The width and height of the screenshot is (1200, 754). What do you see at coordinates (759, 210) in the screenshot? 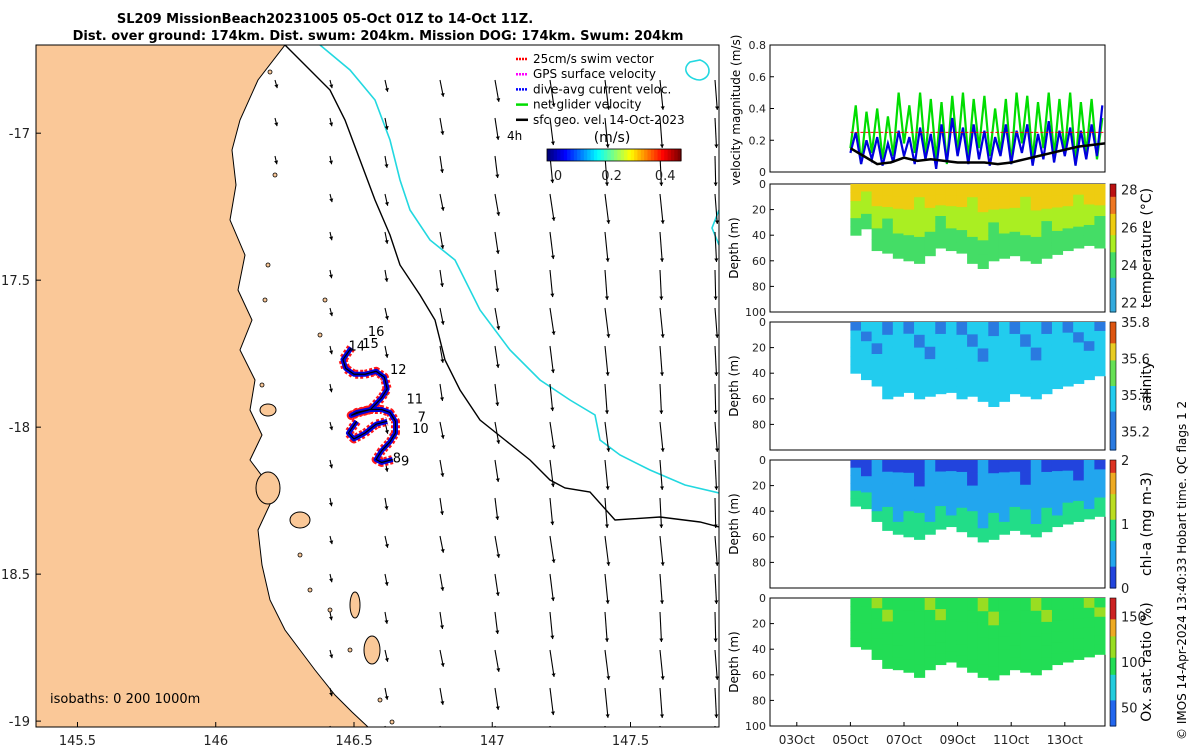
I see `profile-ytick-label: 20` at bounding box center [759, 210].